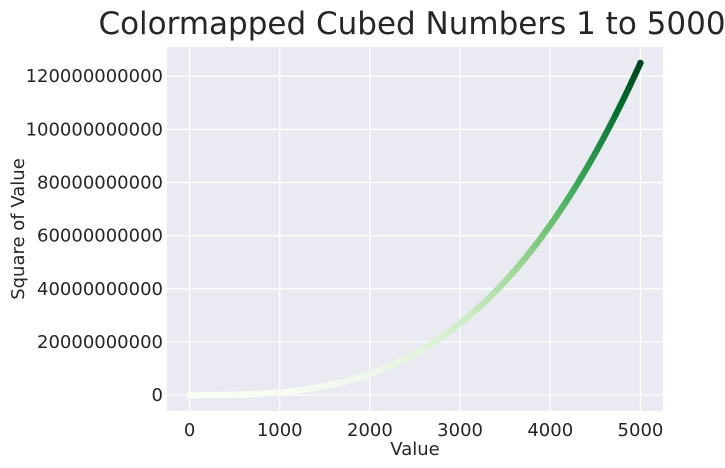 The height and width of the screenshot is (468, 725). Describe the element at coordinates (640, 63) in the screenshot. I see `scatter-point` at that location.